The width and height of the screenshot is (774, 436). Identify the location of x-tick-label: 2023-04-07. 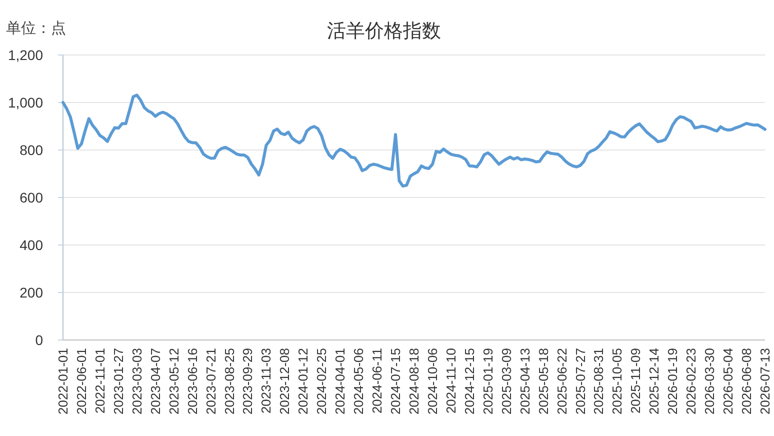
(155, 381).